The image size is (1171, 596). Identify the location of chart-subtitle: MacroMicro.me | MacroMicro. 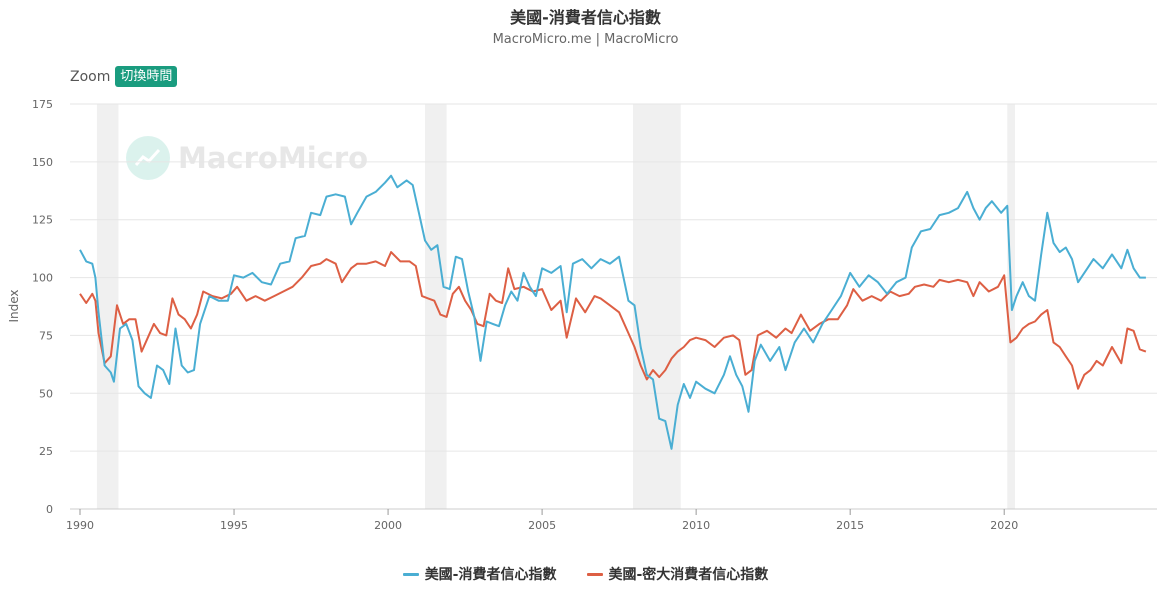
(585, 39).